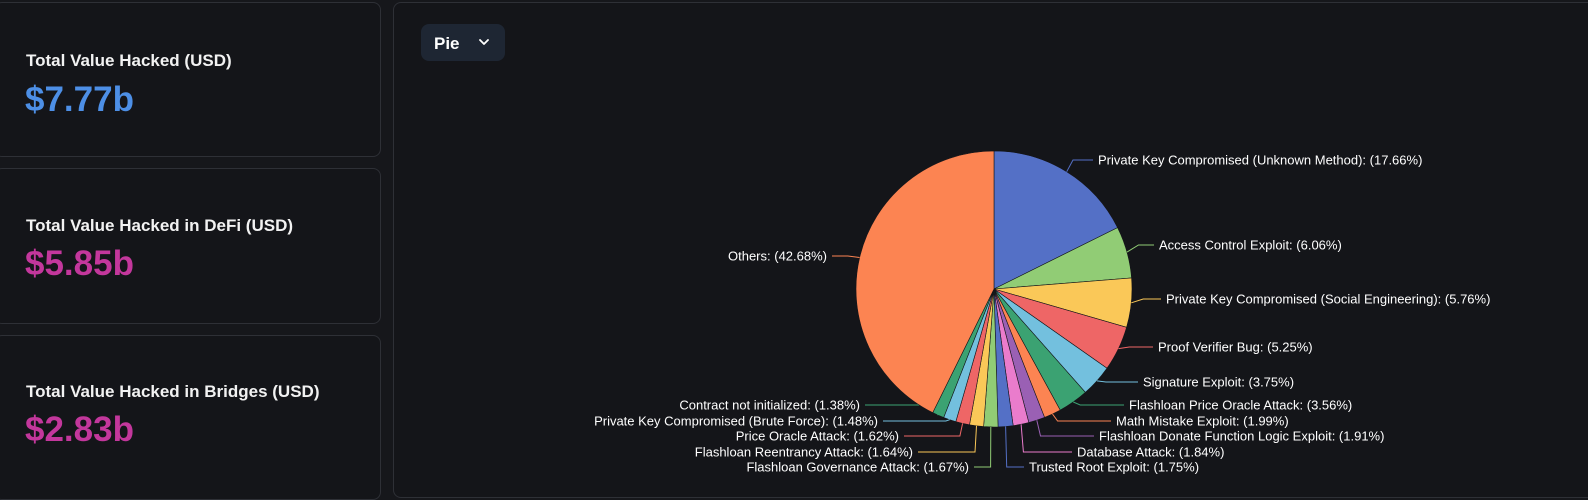 This screenshot has width=1588, height=500. What do you see at coordinates (1240, 405) in the screenshot?
I see `pie-slice-label: Flashloan Price Oracle Attack: (3.56%)` at bounding box center [1240, 405].